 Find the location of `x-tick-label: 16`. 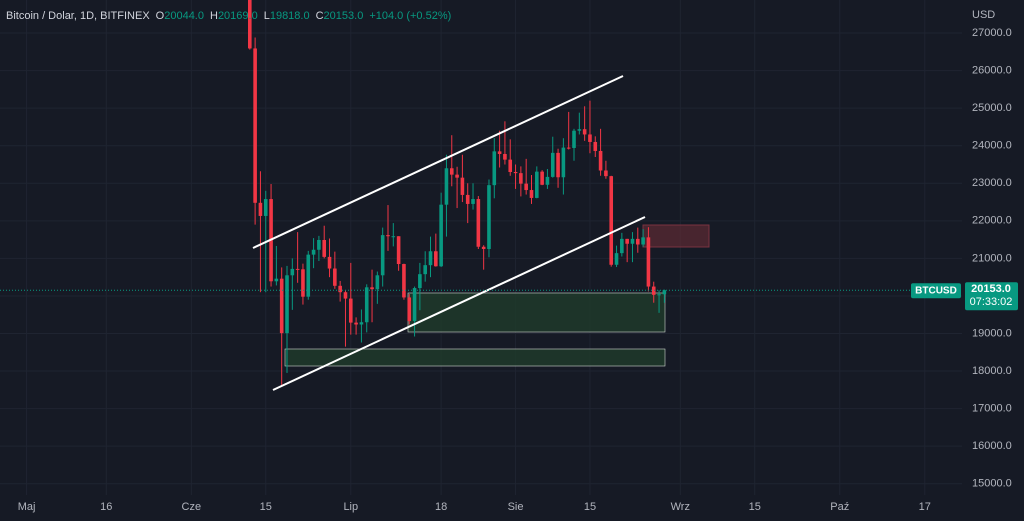

x-tick-label: 16 is located at coordinates (106, 507).